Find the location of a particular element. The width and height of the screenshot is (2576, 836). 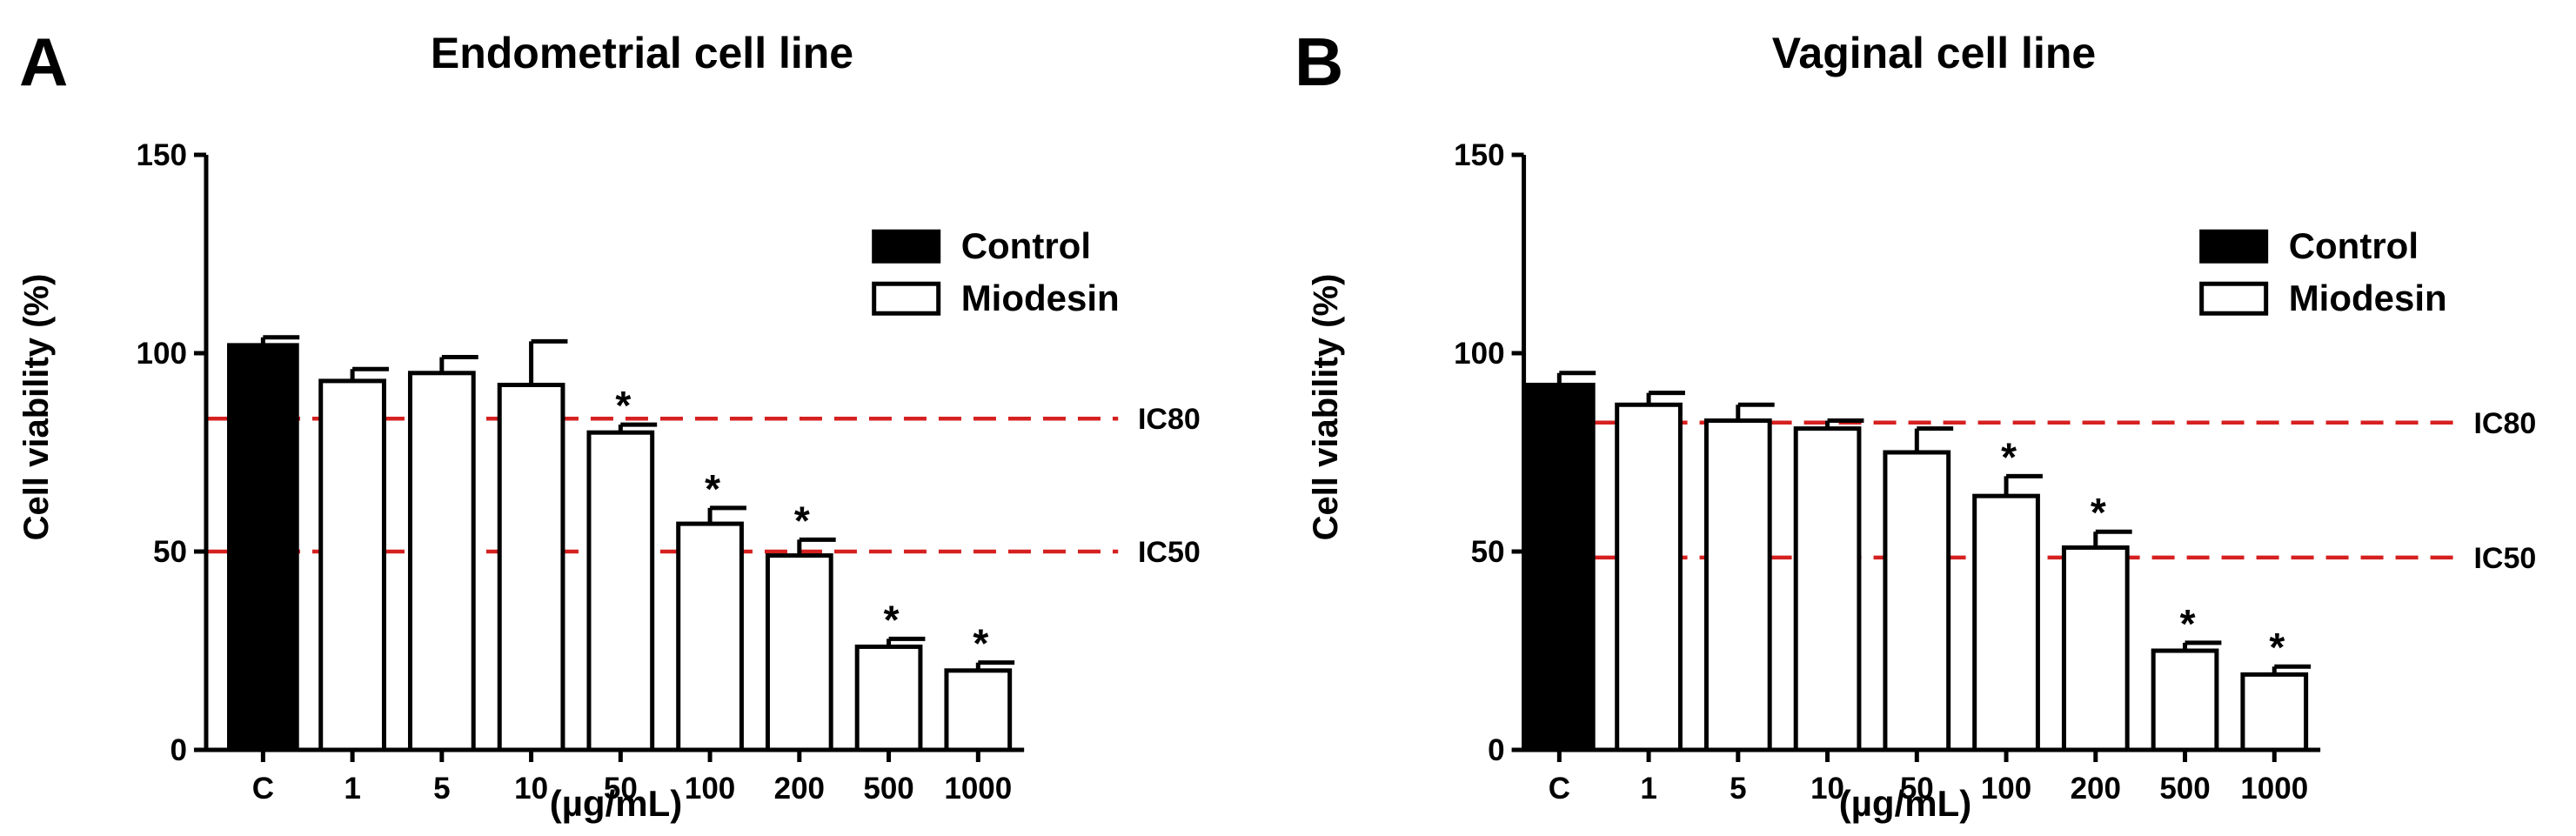

bars: * * * * is located at coordinates (1917, 561).